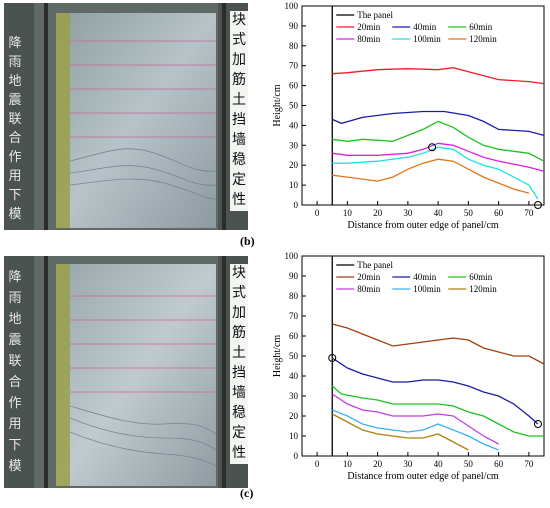  I want to click on x-tick-label: 50, so click(469, 213).